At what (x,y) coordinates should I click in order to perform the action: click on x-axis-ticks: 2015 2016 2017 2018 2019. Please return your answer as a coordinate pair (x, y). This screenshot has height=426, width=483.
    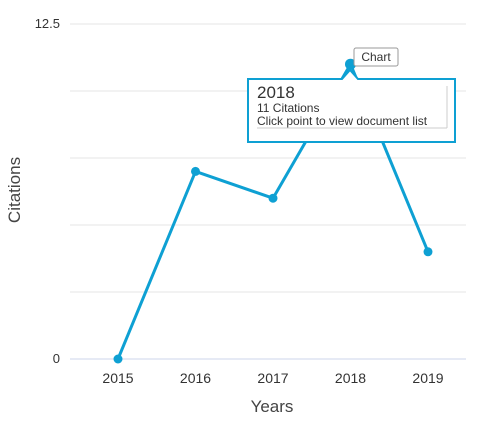
    Looking at the image, I should click on (272, 378).